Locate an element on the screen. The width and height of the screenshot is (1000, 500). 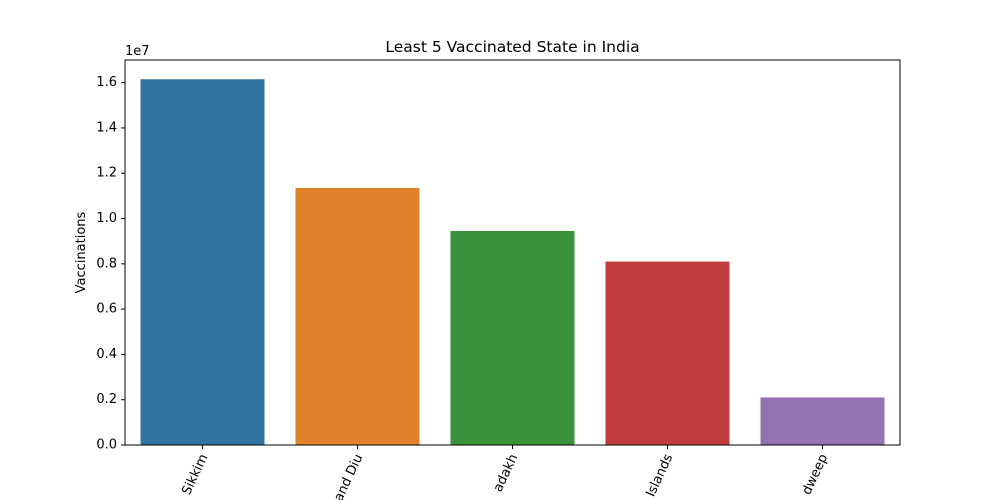
x-ticks-group: Sikkim and Diu adakh Islands dweep is located at coordinates (505, 472).